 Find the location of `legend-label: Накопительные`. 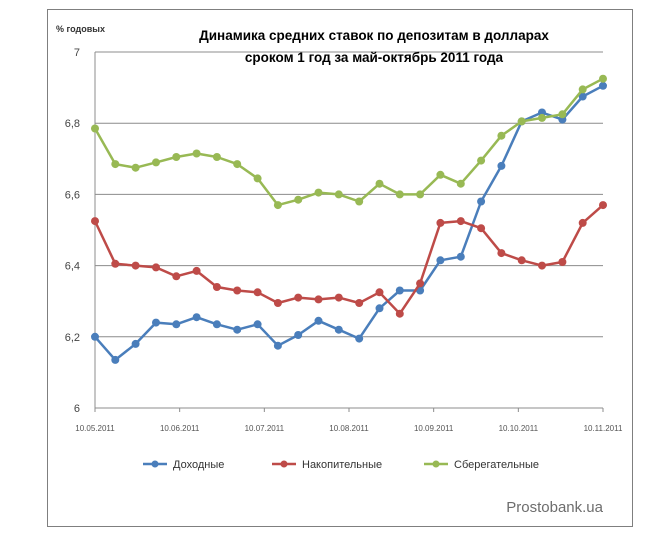

legend-label: Накопительные is located at coordinates (342, 465).